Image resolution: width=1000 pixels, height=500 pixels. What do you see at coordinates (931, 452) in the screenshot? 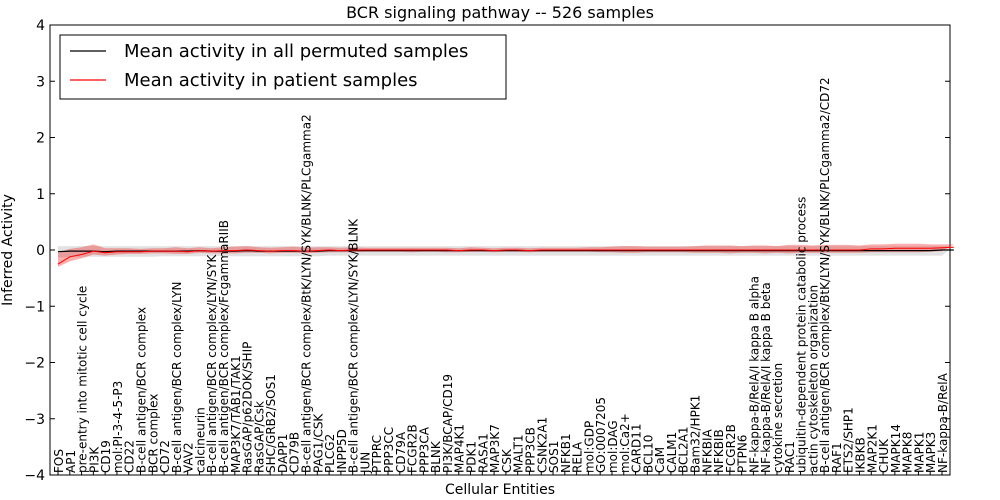
I see `x-tick-label: MAPK3` at bounding box center [931, 452].